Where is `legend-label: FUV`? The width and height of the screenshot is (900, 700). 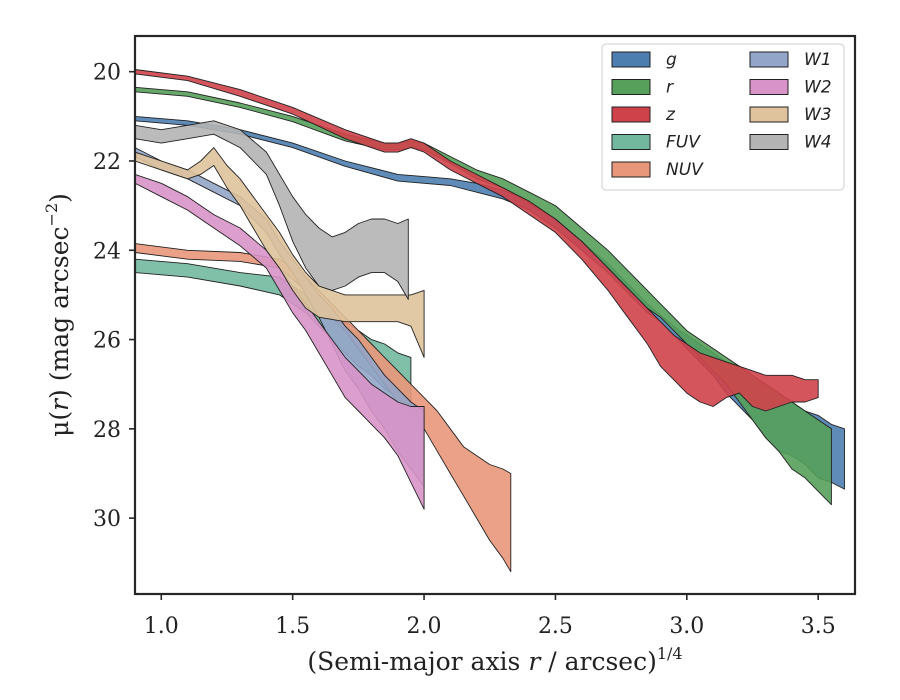
legend-label: FUV is located at coordinates (683, 143).